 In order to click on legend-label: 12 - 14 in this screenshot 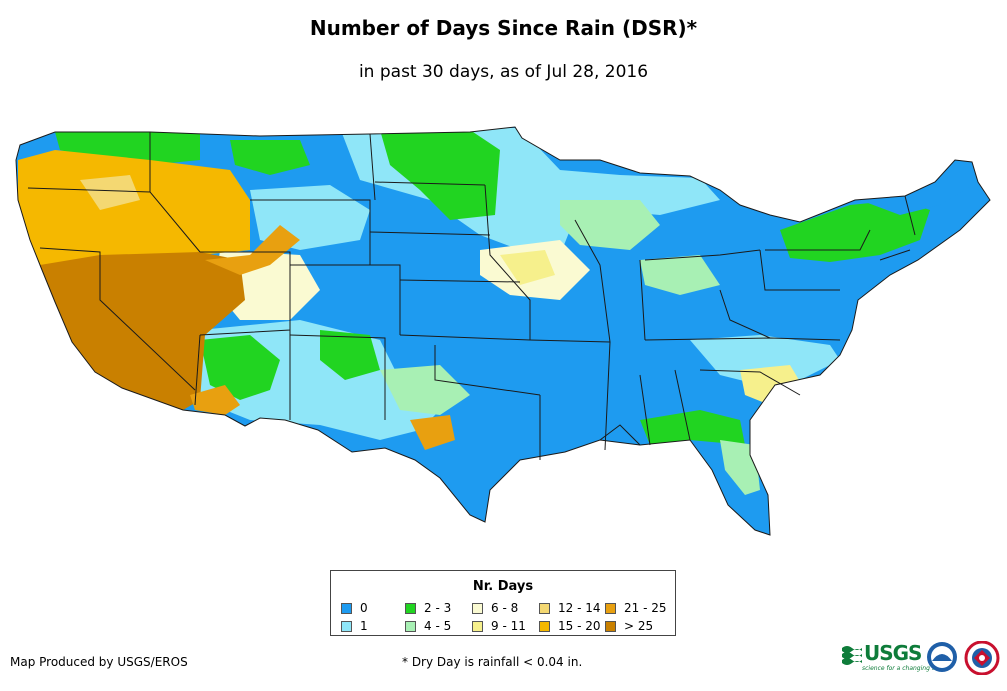, I will do `click(579, 608)`.